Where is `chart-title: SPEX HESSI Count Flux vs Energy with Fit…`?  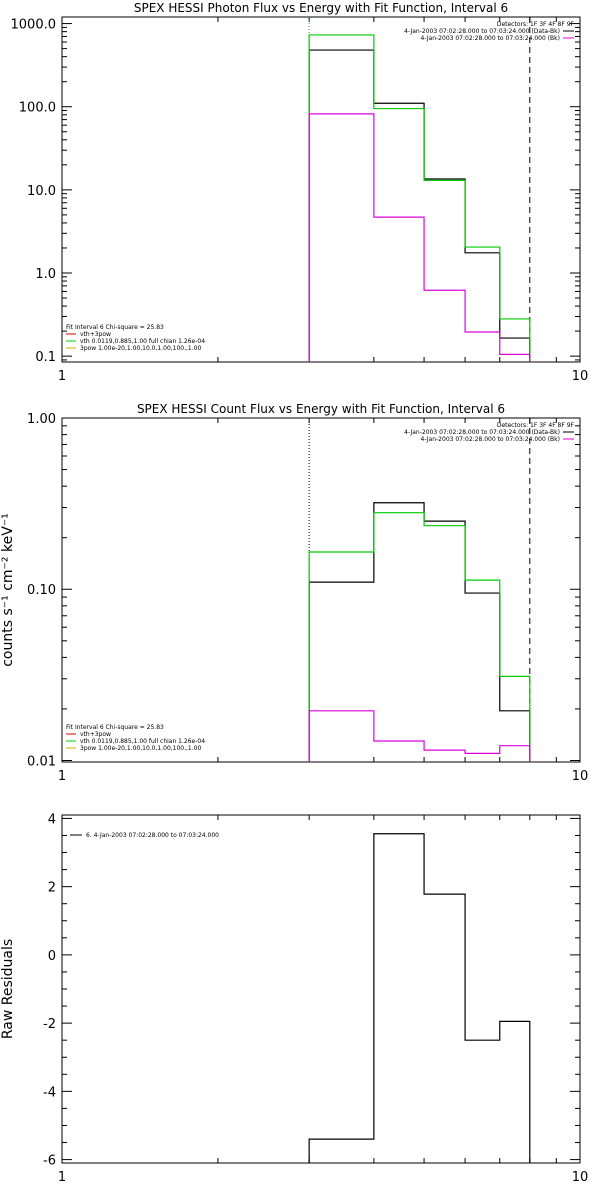 chart-title: SPEX HESSI Count Flux vs Energy with Fit… is located at coordinates (321, 409).